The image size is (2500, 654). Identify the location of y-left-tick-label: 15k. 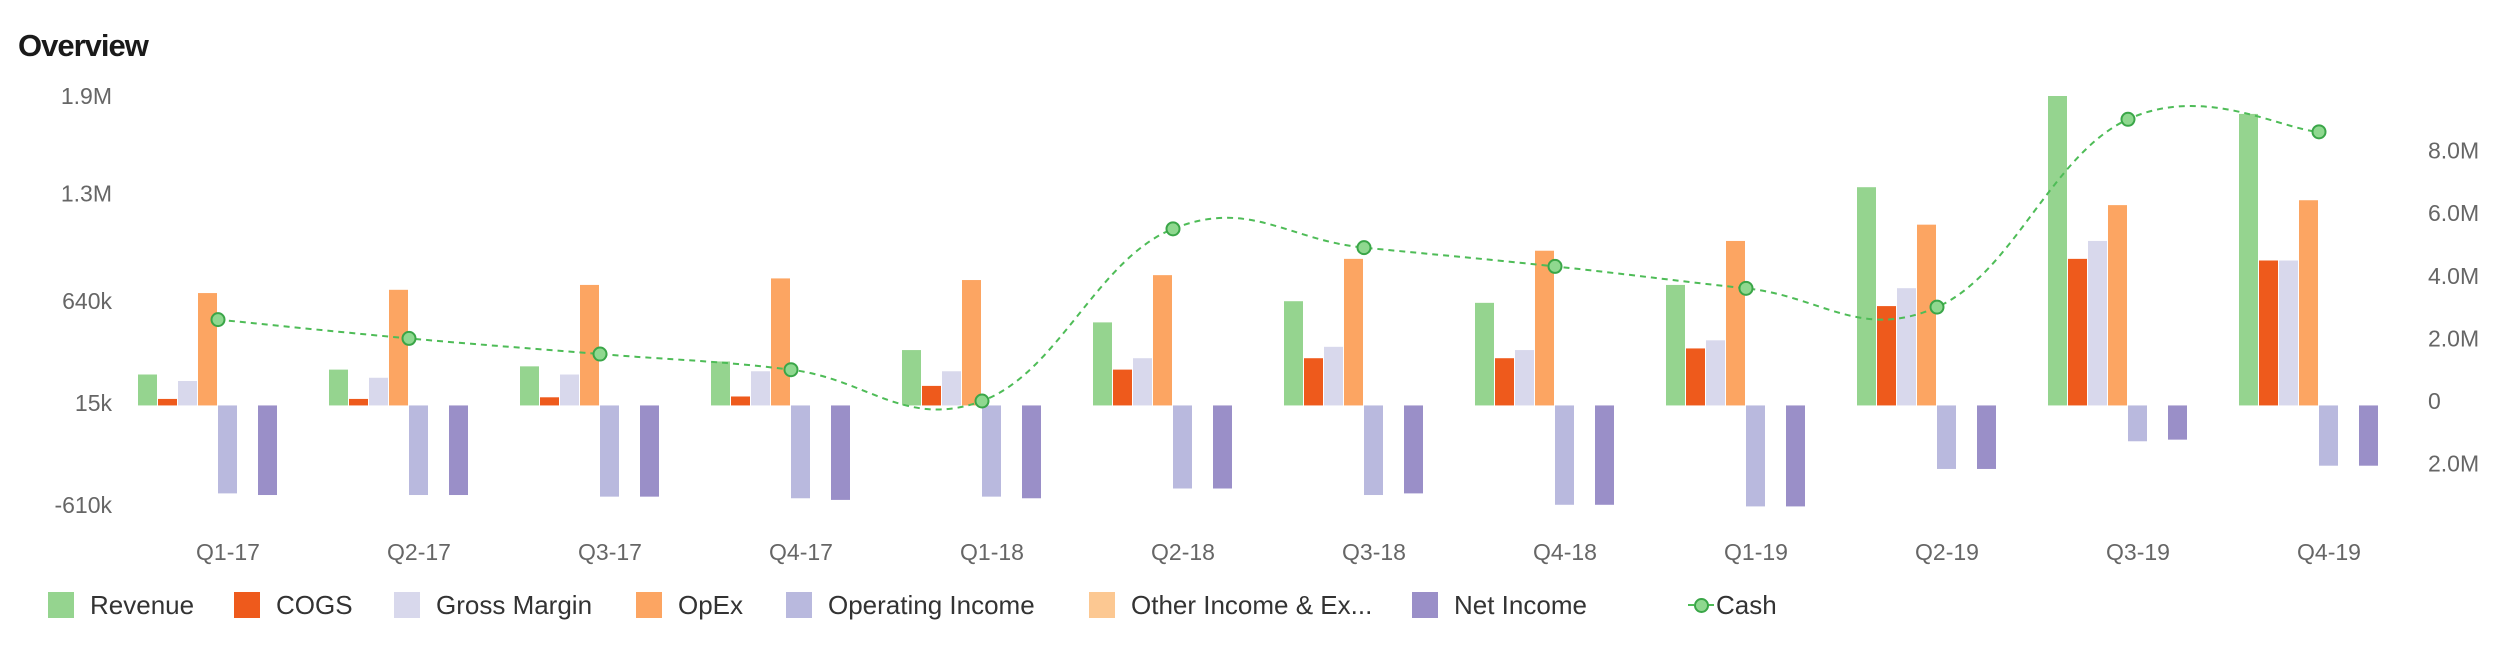
(94, 403).